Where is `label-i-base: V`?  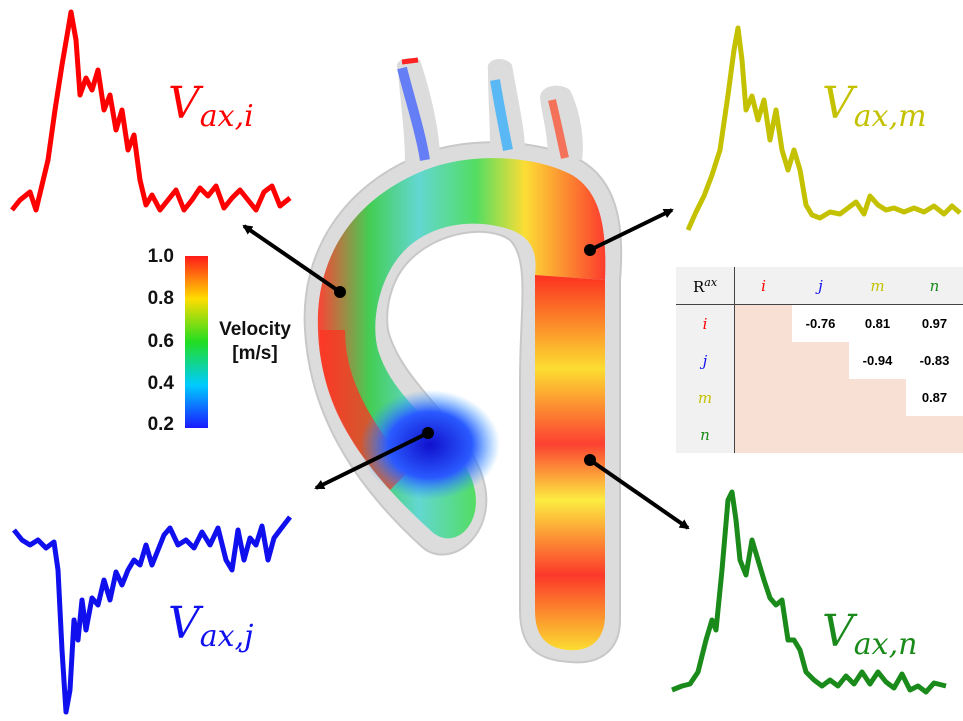
label-i-base: V is located at coordinates (184, 103).